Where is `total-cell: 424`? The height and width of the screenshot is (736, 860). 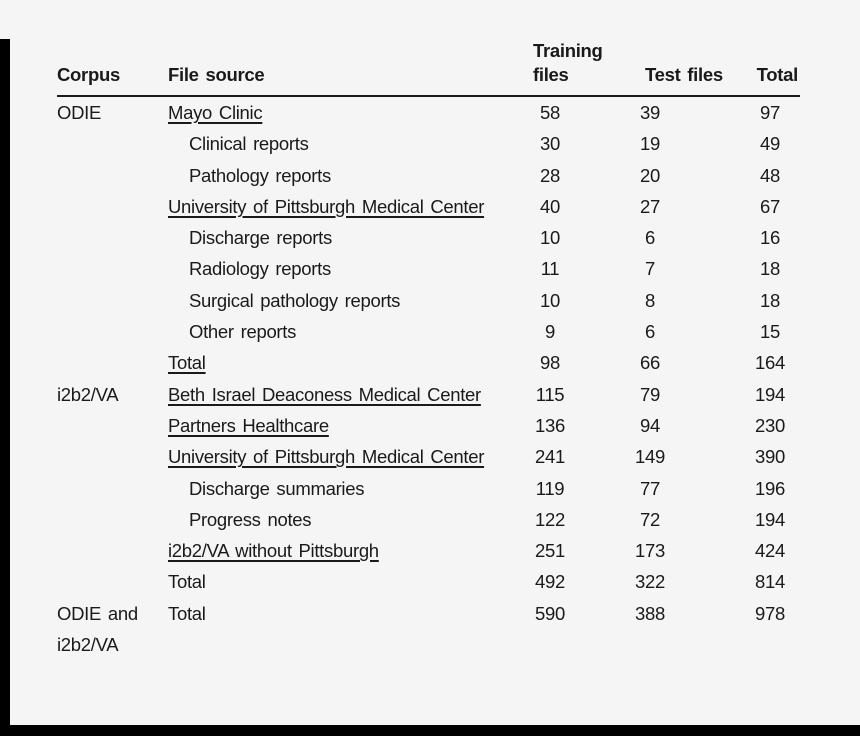 total-cell: 424 is located at coordinates (770, 551).